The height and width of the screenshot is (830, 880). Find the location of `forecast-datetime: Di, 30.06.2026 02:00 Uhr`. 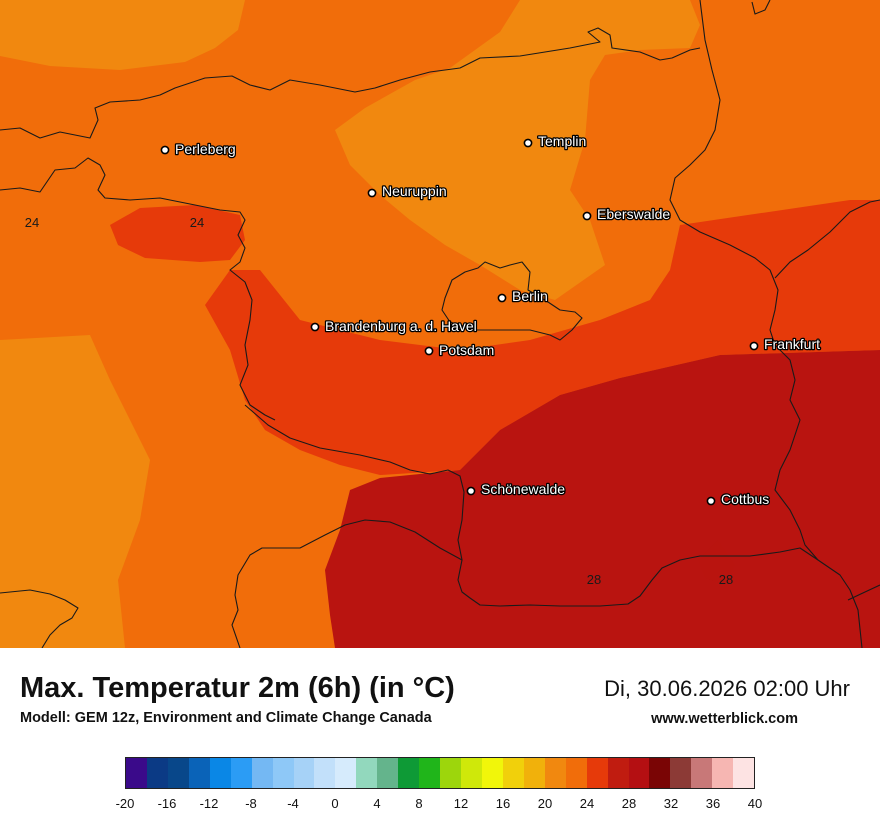

forecast-datetime: Di, 30.06.2026 02:00 Uhr is located at coordinates (727, 688).